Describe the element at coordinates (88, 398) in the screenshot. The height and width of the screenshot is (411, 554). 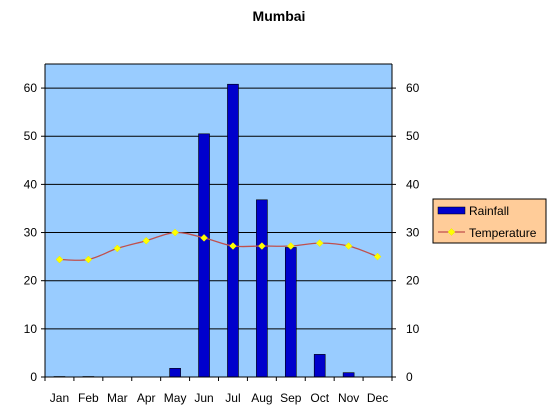
I see `x-tick-label: Feb` at that location.